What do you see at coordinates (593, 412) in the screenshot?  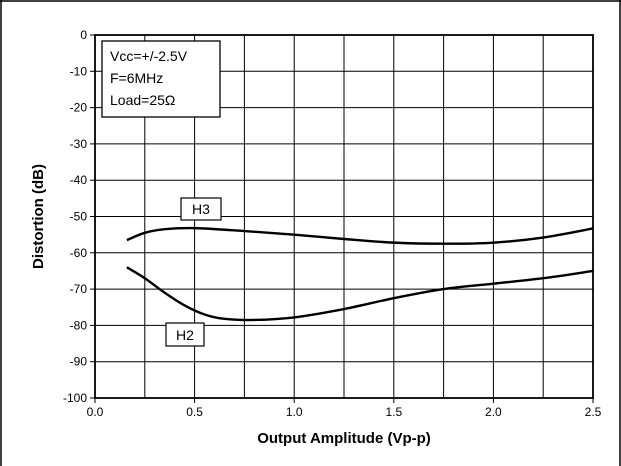 I see `x-tick-label: 2.5` at bounding box center [593, 412].